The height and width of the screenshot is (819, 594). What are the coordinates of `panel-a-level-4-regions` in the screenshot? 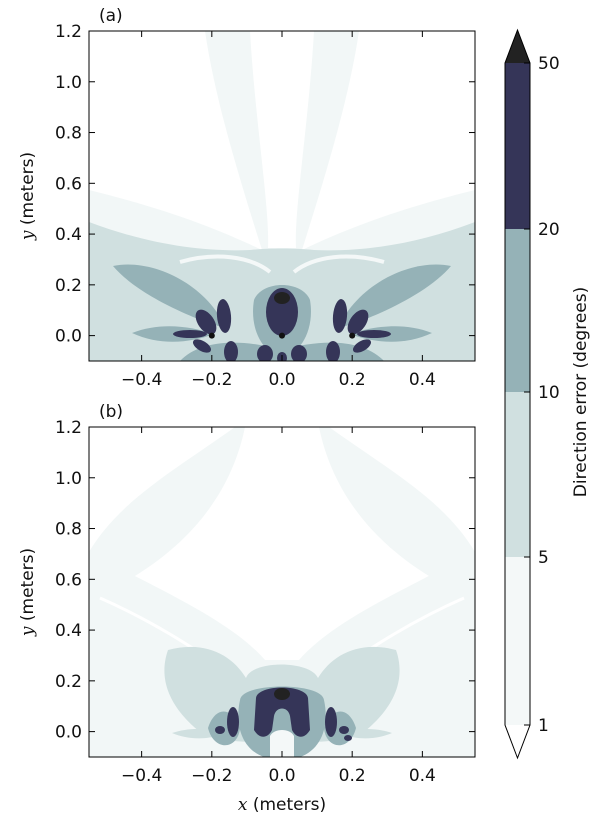 It's located at (282, 324).